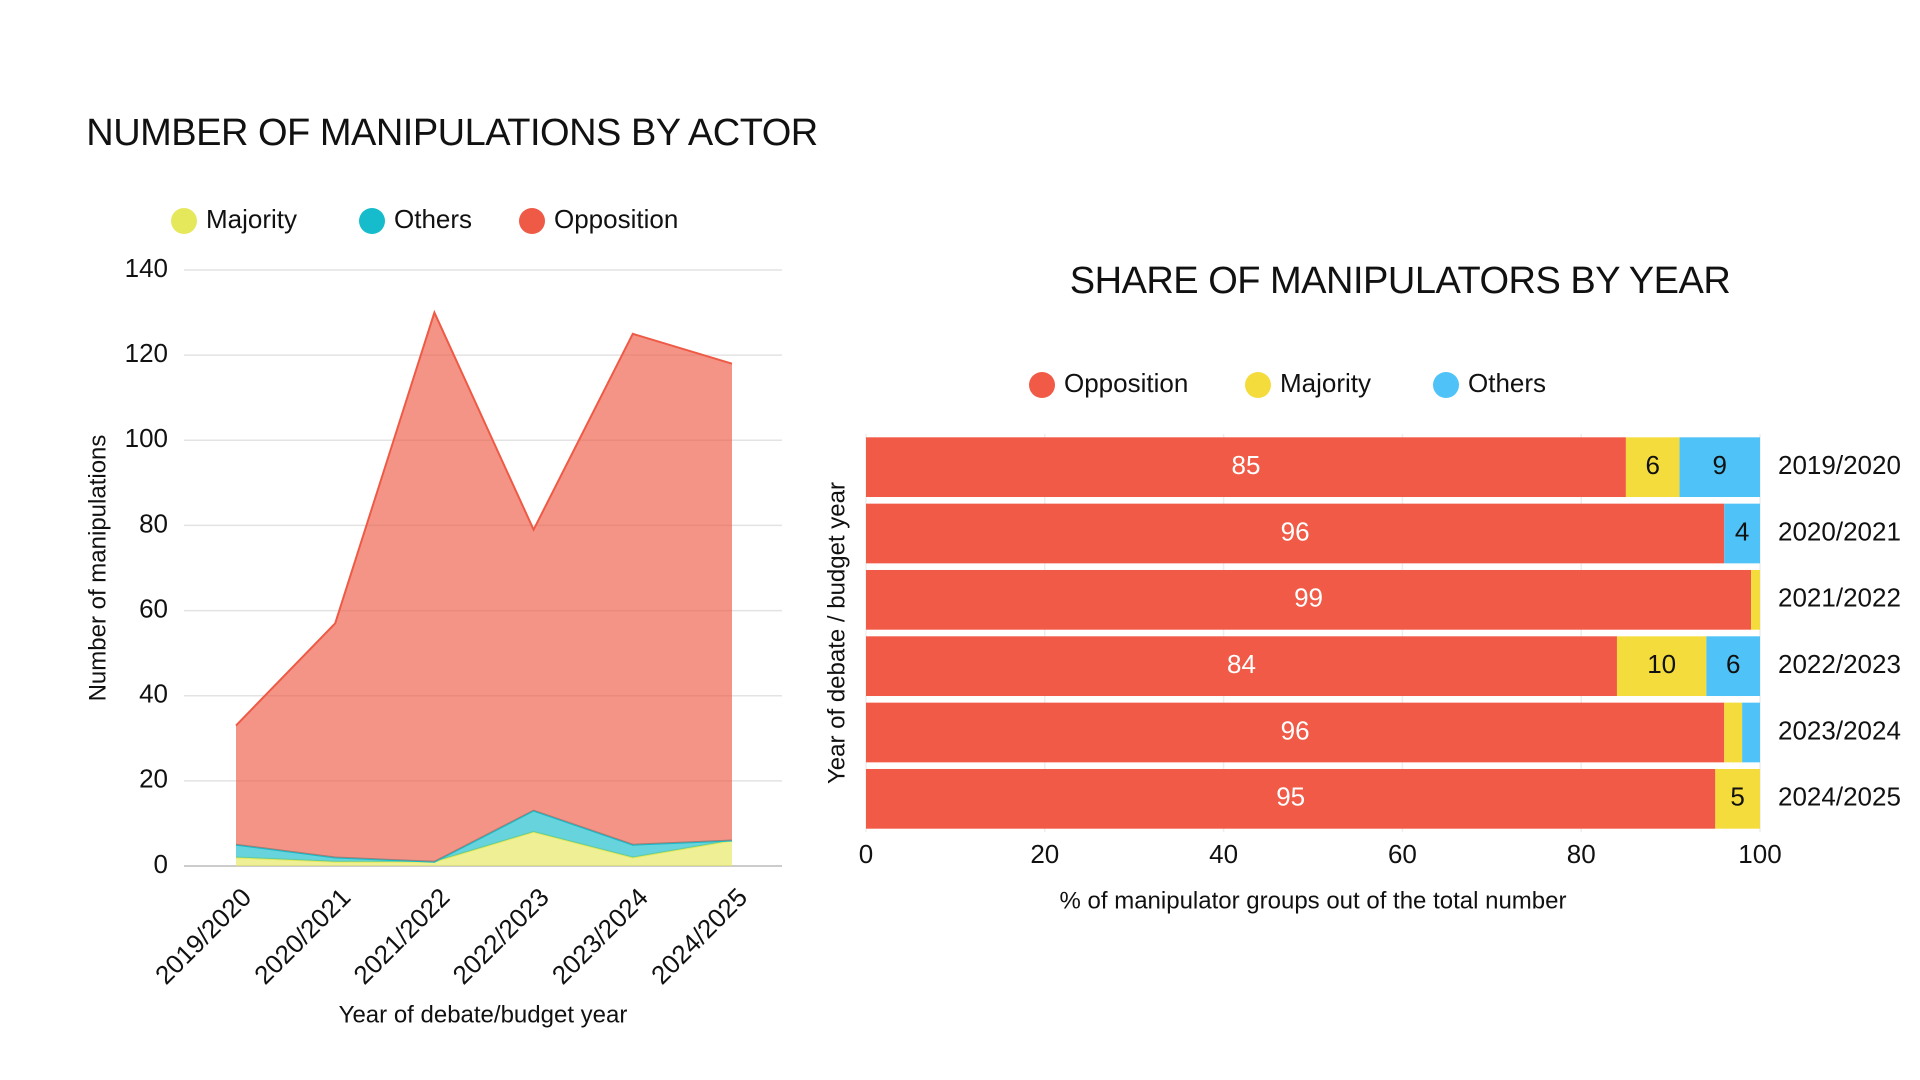  I want to click on y-tick-label: 80, so click(153, 523).